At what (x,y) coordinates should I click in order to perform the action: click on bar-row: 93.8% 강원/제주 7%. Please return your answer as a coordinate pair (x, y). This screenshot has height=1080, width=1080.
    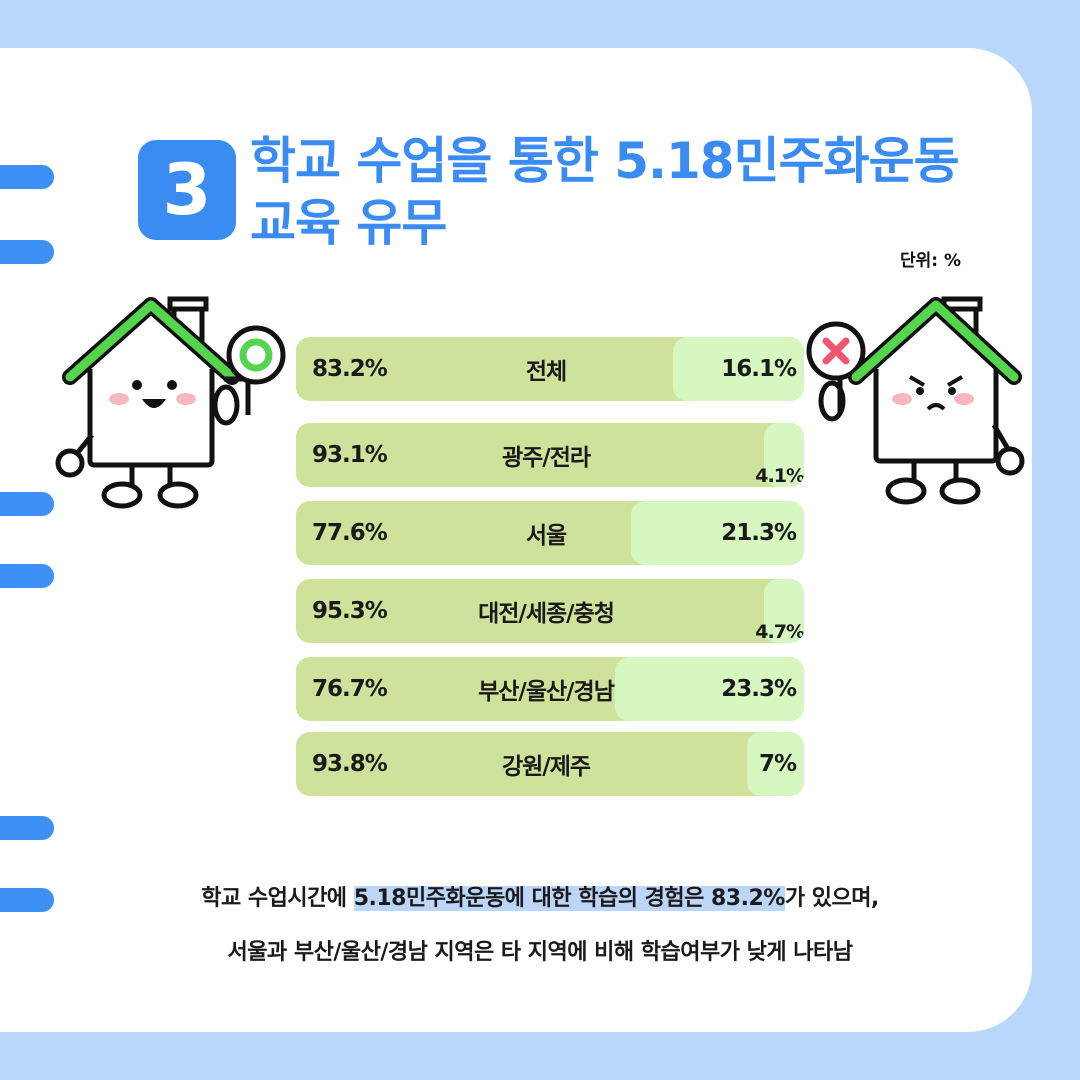
    Looking at the image, I should click on (550, 764).